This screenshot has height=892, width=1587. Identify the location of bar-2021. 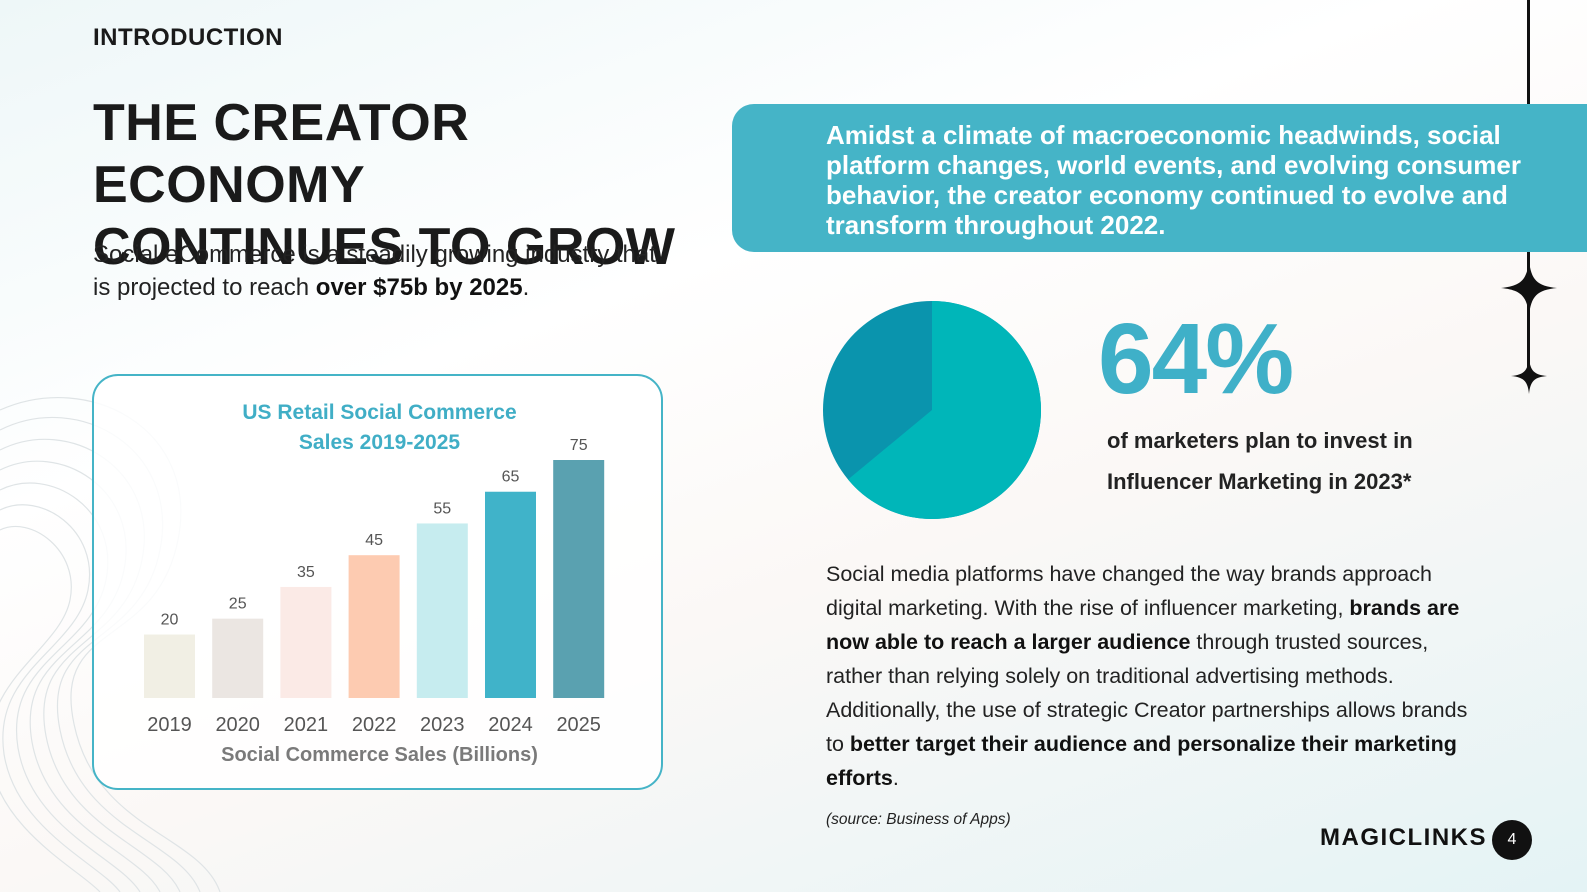
(306, 642).